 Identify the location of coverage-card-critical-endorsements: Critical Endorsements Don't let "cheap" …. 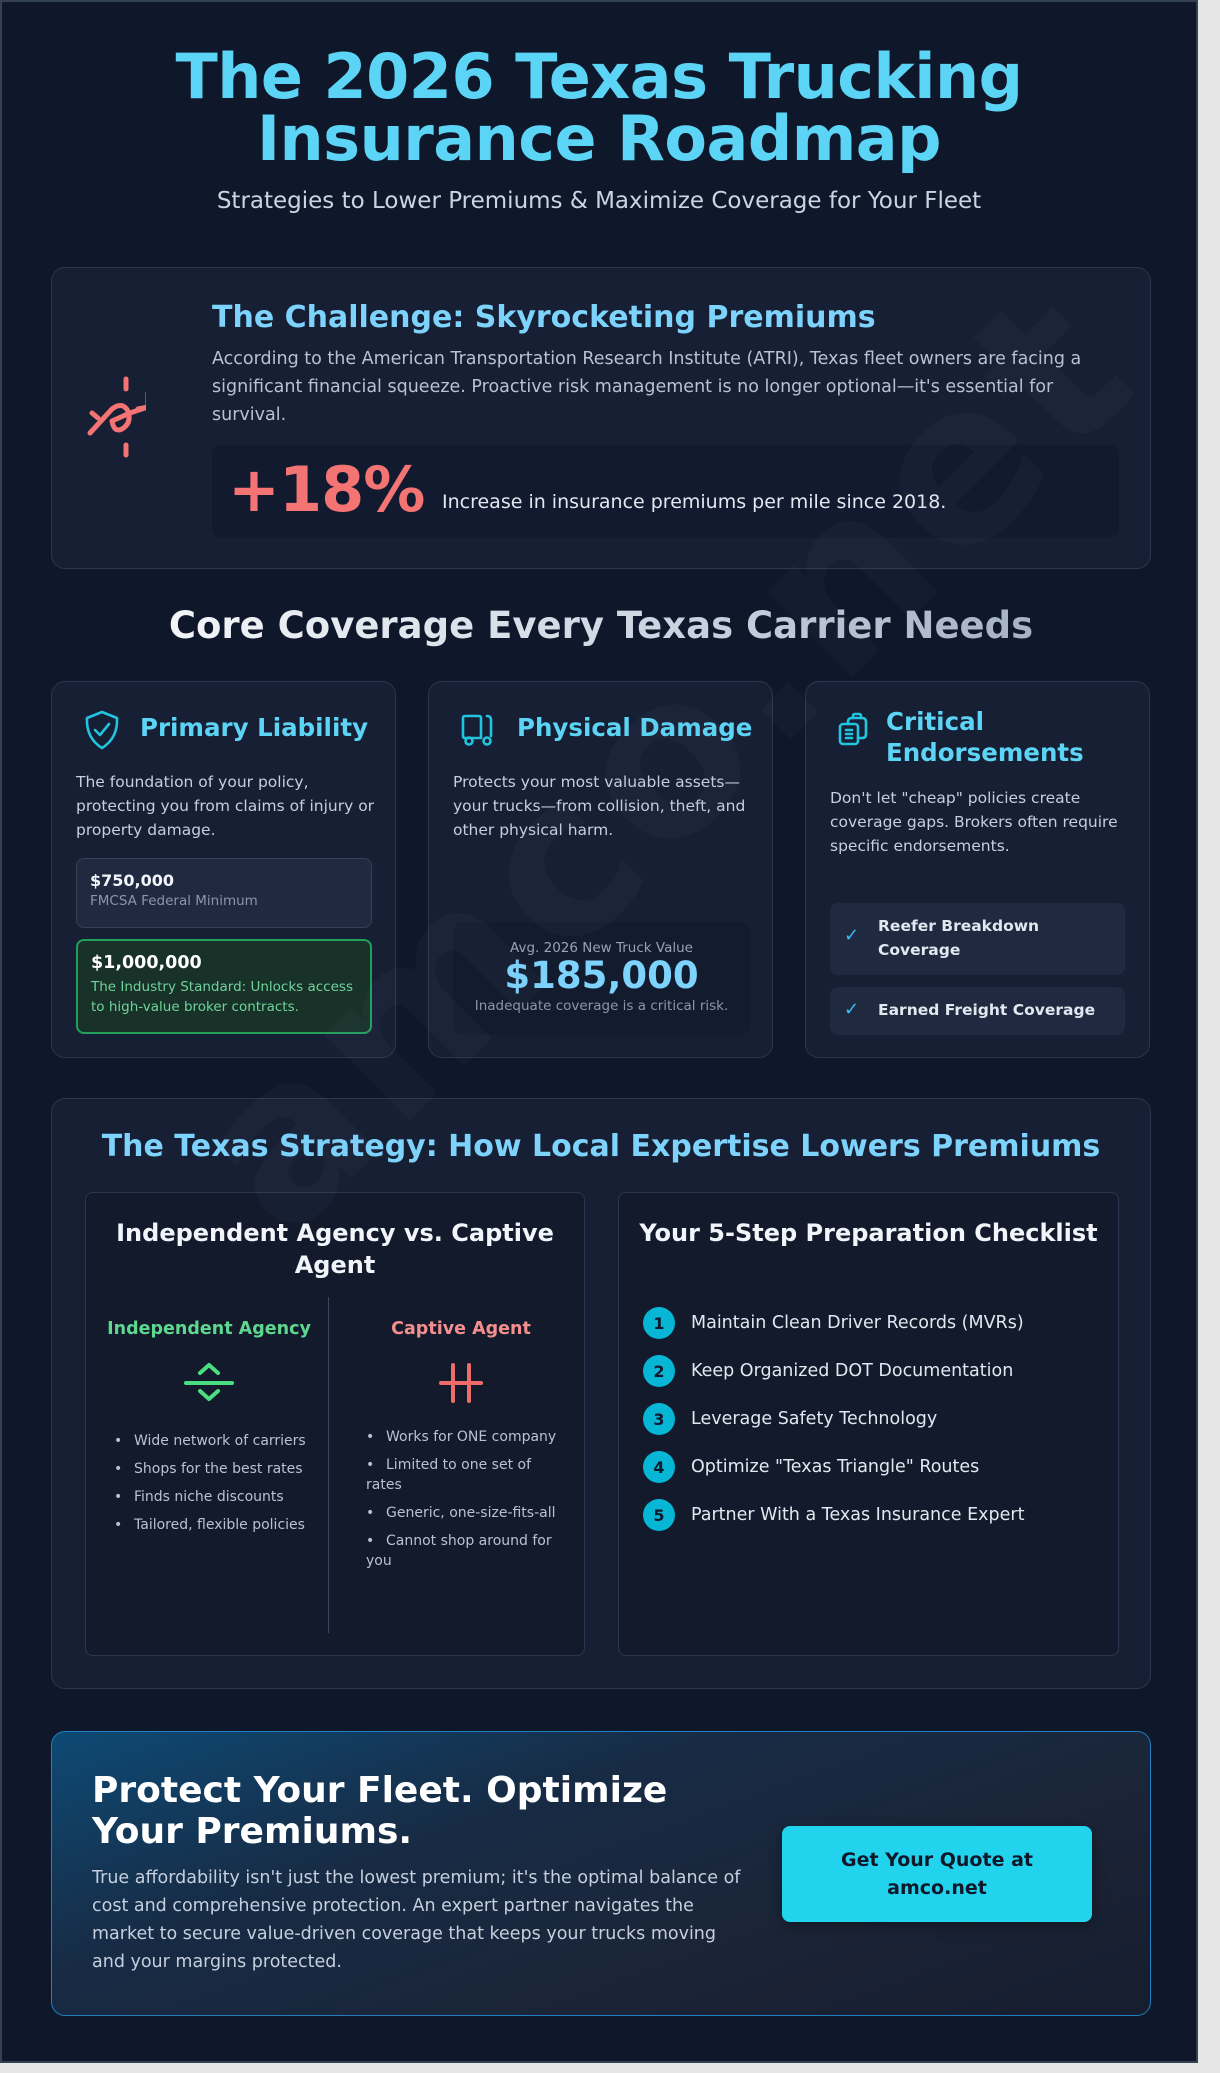
(977, 869).